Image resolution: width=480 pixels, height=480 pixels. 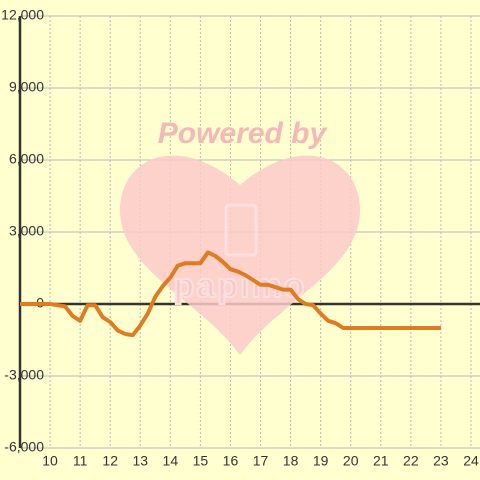 What do you see at coordinates (471, 461) in the screenshot?
I see `x-tick-label: 24` at bounding box center [471, 461].